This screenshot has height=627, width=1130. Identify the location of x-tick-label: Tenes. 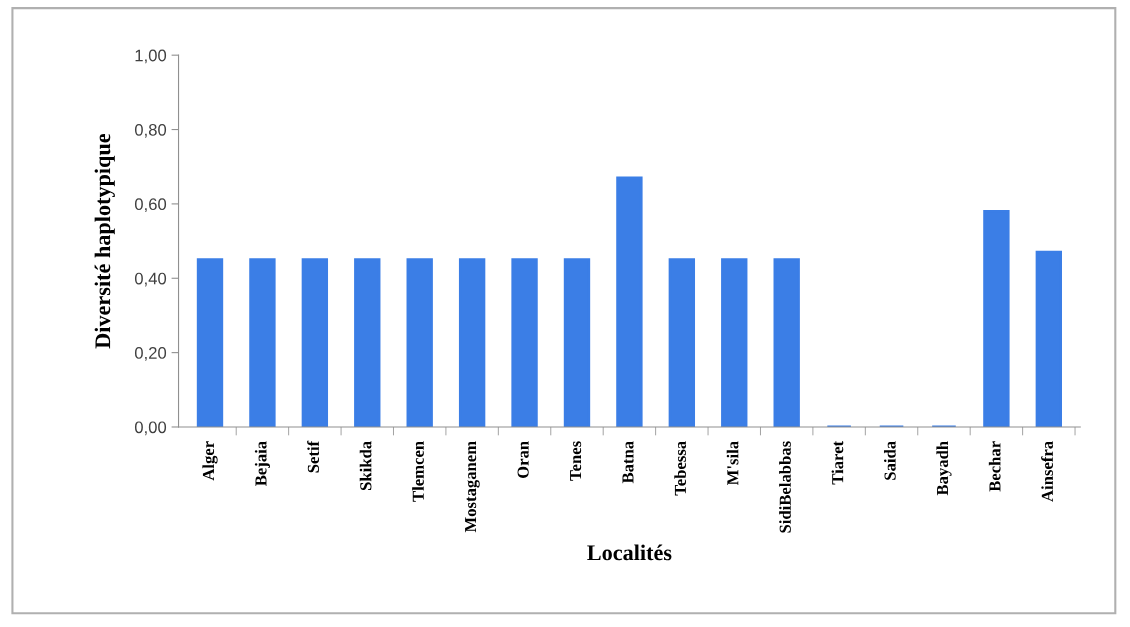
(576, 461).